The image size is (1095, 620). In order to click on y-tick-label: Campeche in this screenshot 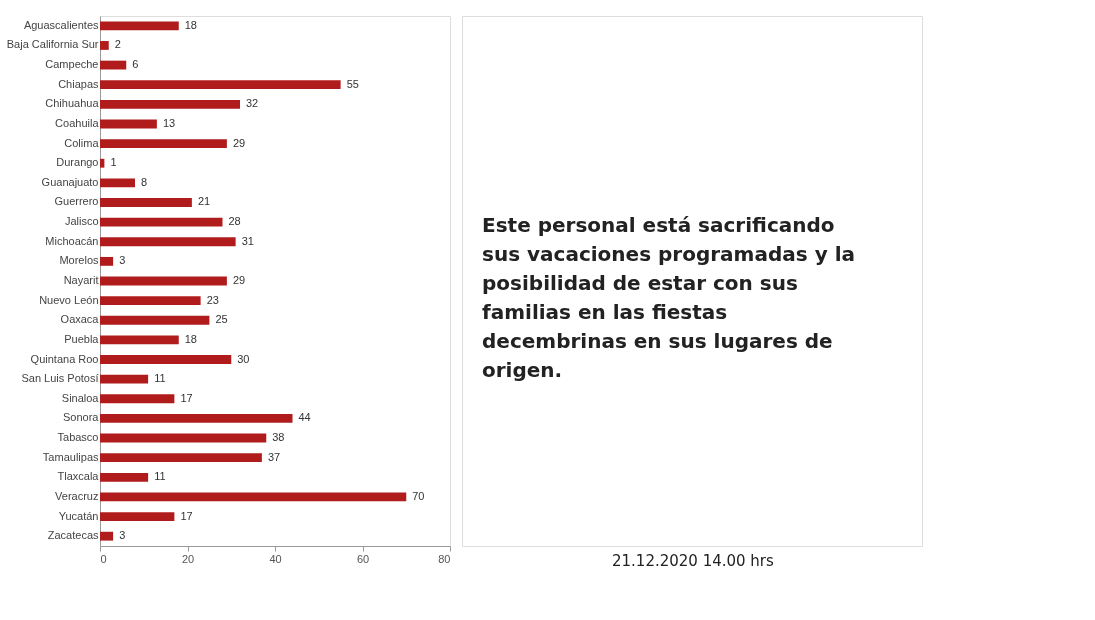, I will do `click(72, 64)`.